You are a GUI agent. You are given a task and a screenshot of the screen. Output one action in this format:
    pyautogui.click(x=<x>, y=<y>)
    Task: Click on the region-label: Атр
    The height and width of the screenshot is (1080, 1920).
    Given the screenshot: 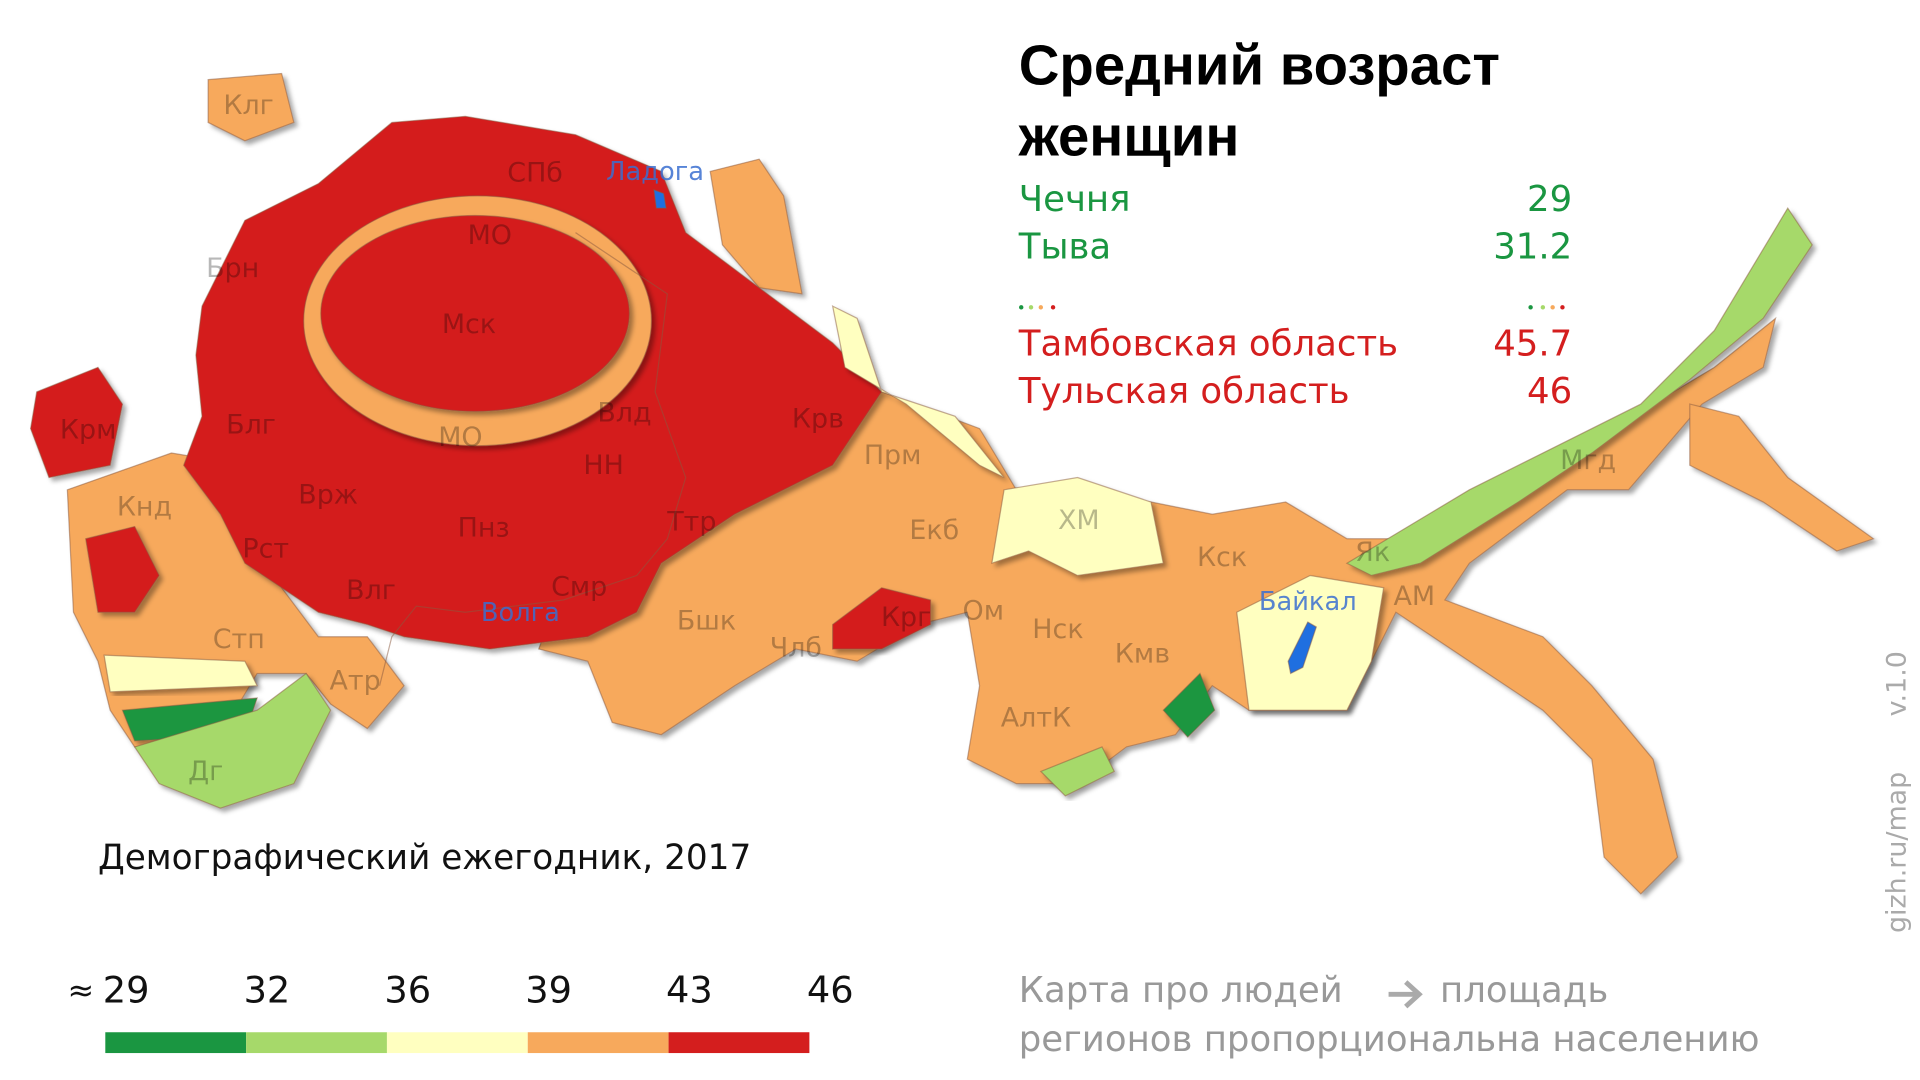 What is the action you would take?
    pyautogui.click(x=355, y=681)
    